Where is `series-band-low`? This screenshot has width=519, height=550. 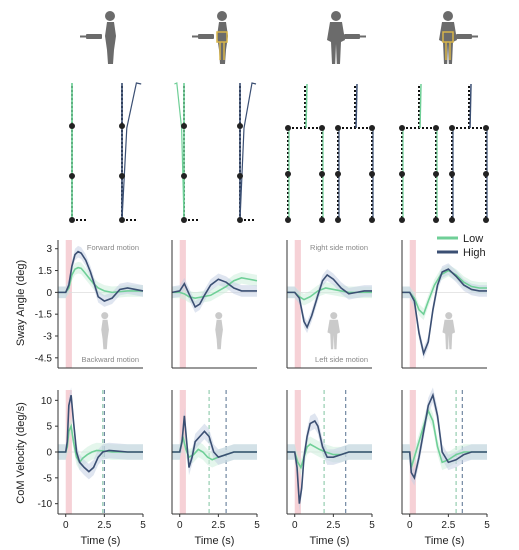
series-band-low is located at coordinates (444, 292).